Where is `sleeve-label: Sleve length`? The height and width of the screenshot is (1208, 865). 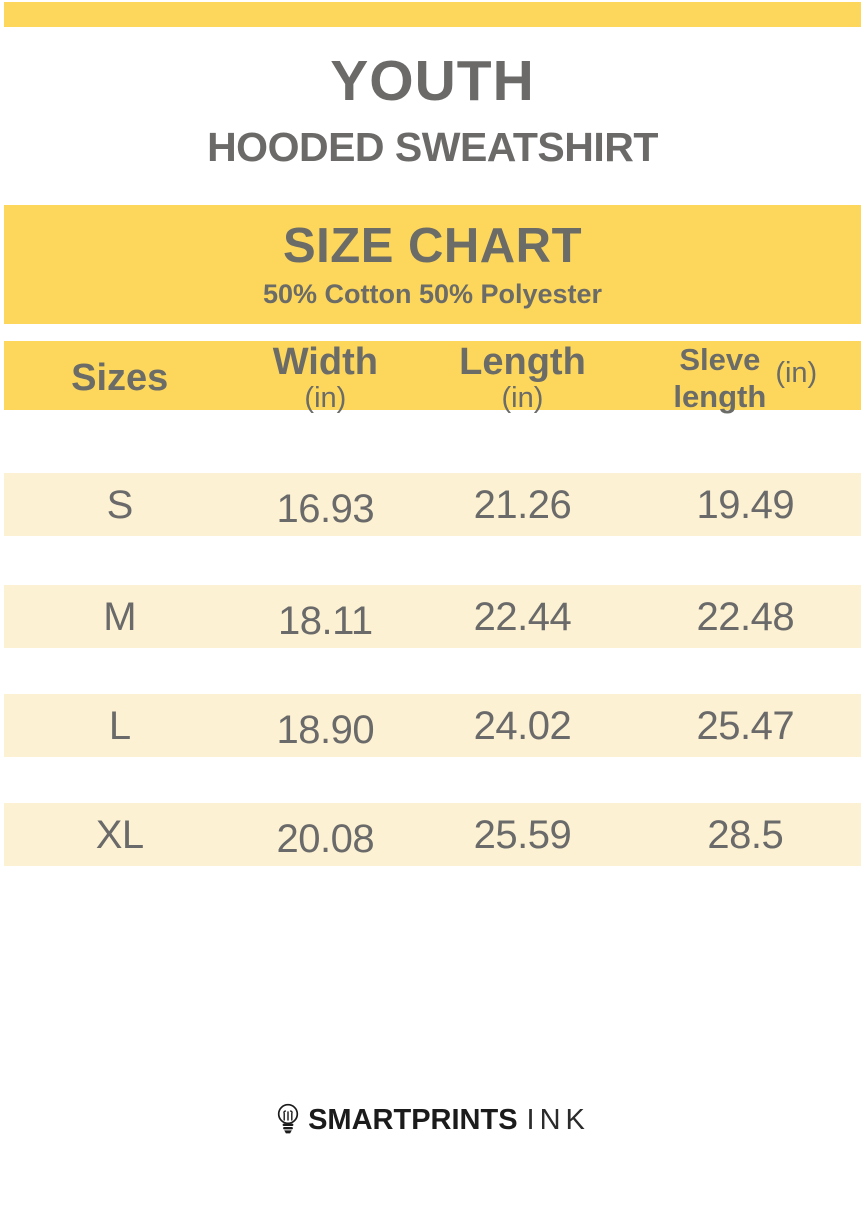
sleeve-label: Sleve length is located at coordinates (720, 378).